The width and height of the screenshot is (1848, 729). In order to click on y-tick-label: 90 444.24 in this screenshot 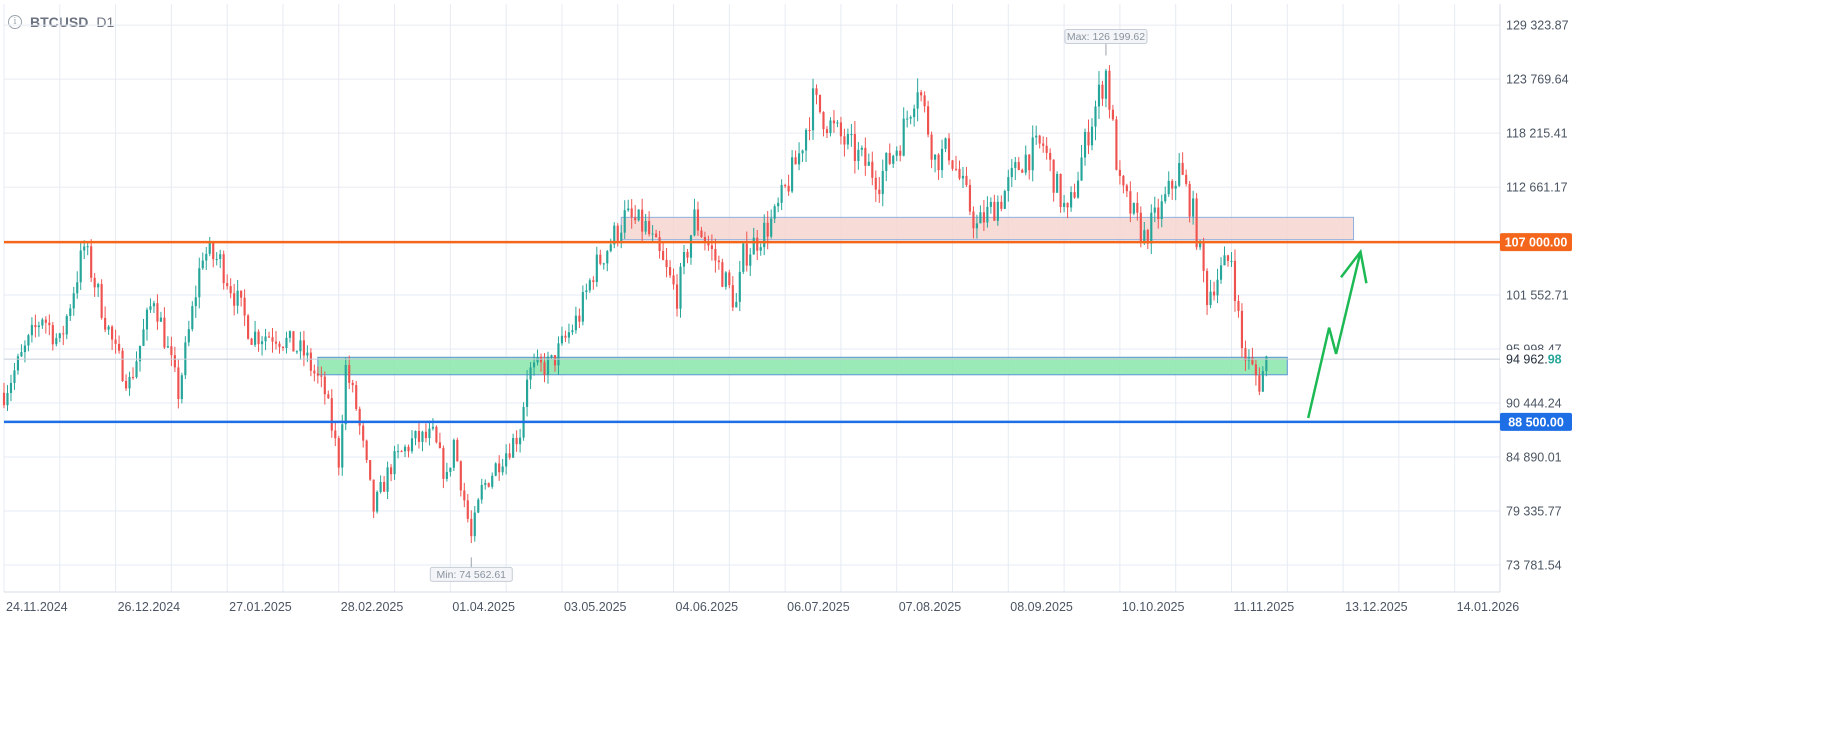, I will do `click(1534, 404)`.